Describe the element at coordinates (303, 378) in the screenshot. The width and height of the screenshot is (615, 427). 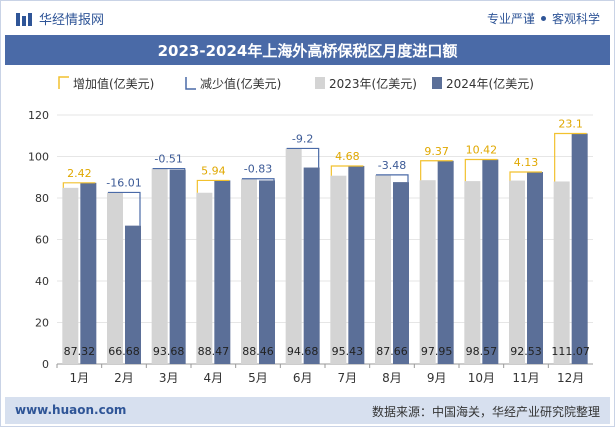
I see `x-tick-label: 6月` at that location.